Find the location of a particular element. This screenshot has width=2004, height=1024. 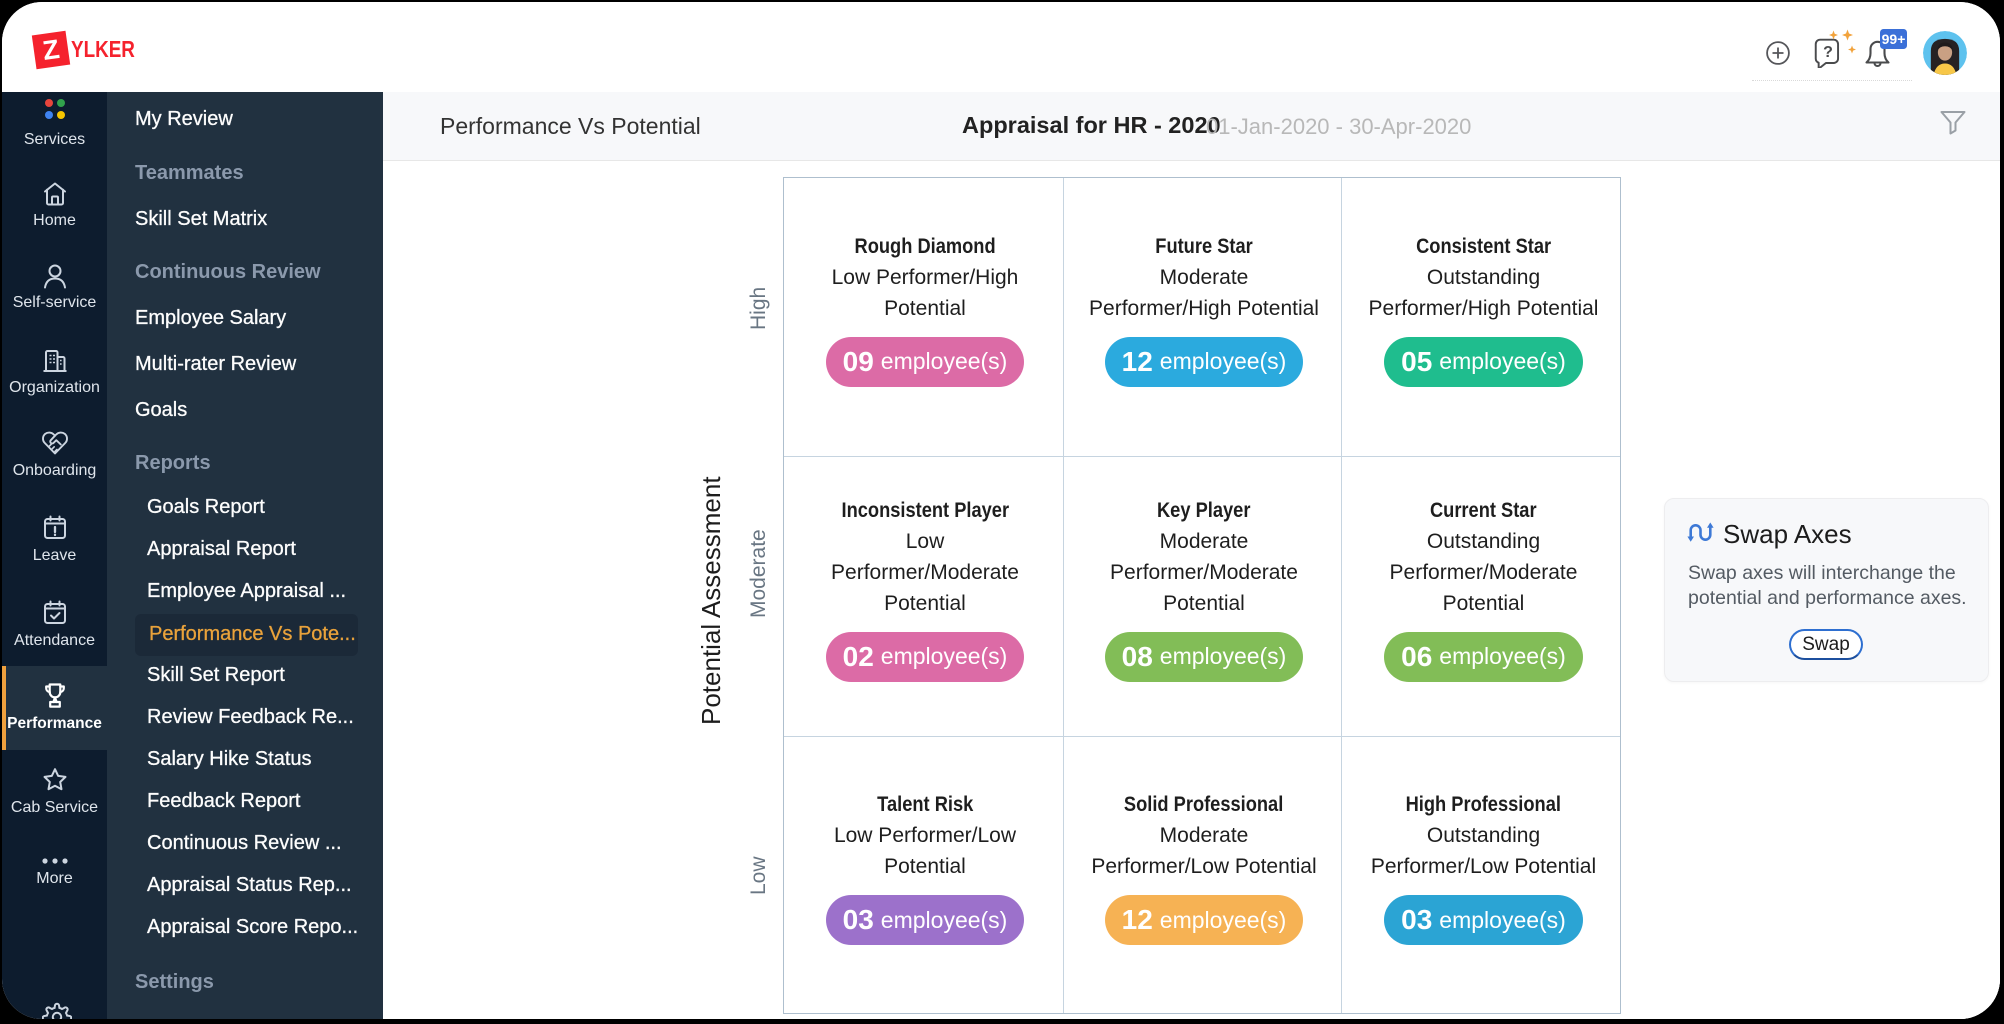

svg-text: 99+ is located at coordinates (1894, 39).